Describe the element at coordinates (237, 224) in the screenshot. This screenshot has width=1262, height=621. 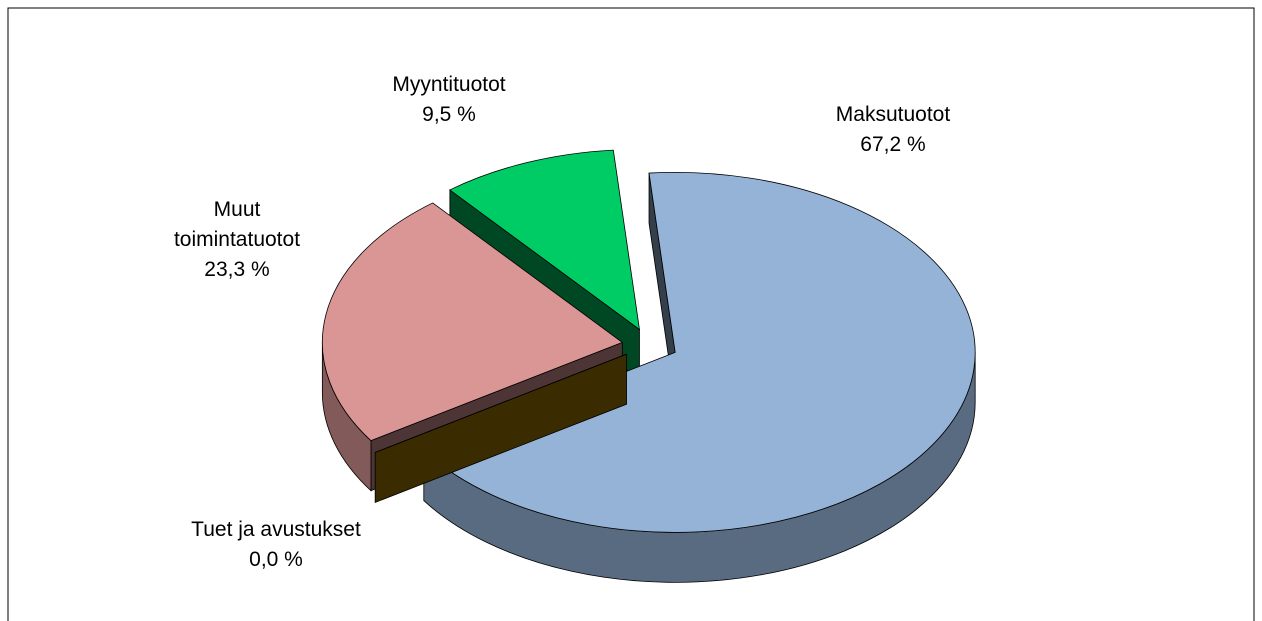
I see `category-name: Muut toimintatuotot` at that location.